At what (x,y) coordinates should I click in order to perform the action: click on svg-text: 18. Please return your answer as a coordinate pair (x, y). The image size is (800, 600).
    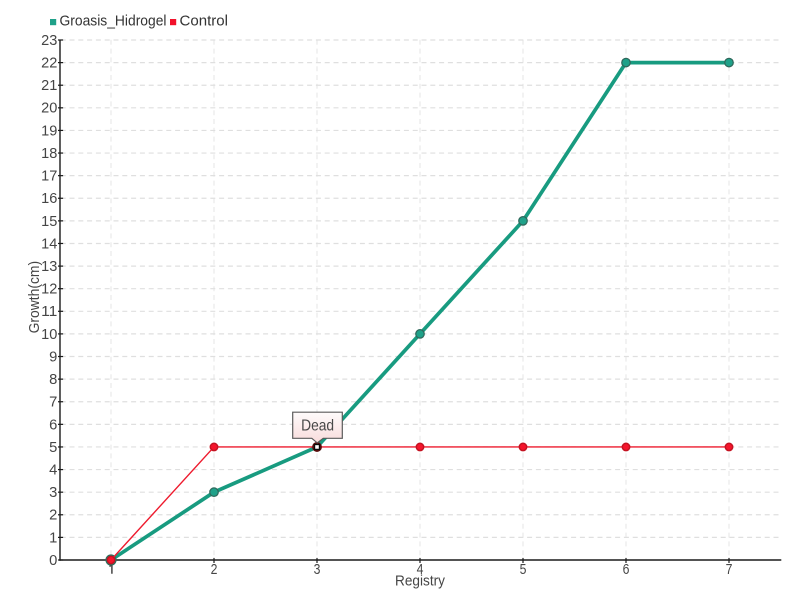
    Looking at the image, I should click on (49, 154).